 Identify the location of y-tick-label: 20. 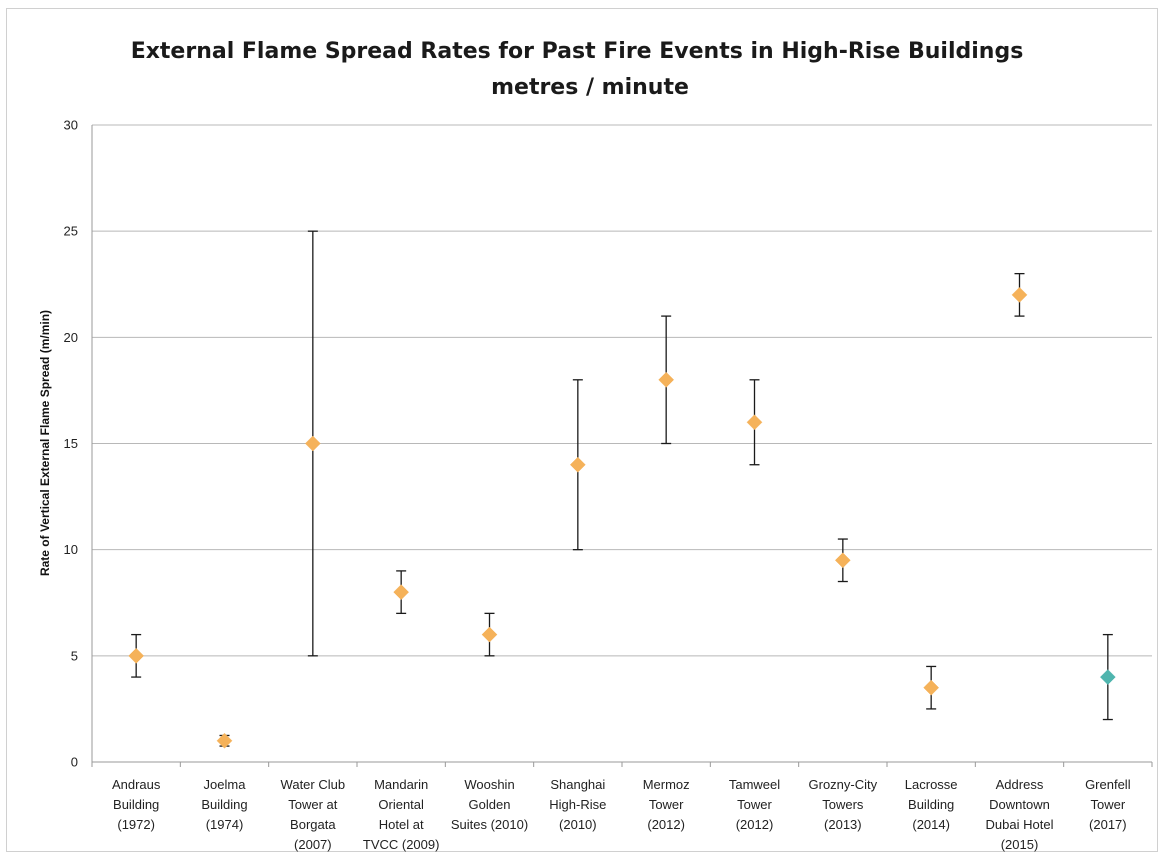
(71, 337).